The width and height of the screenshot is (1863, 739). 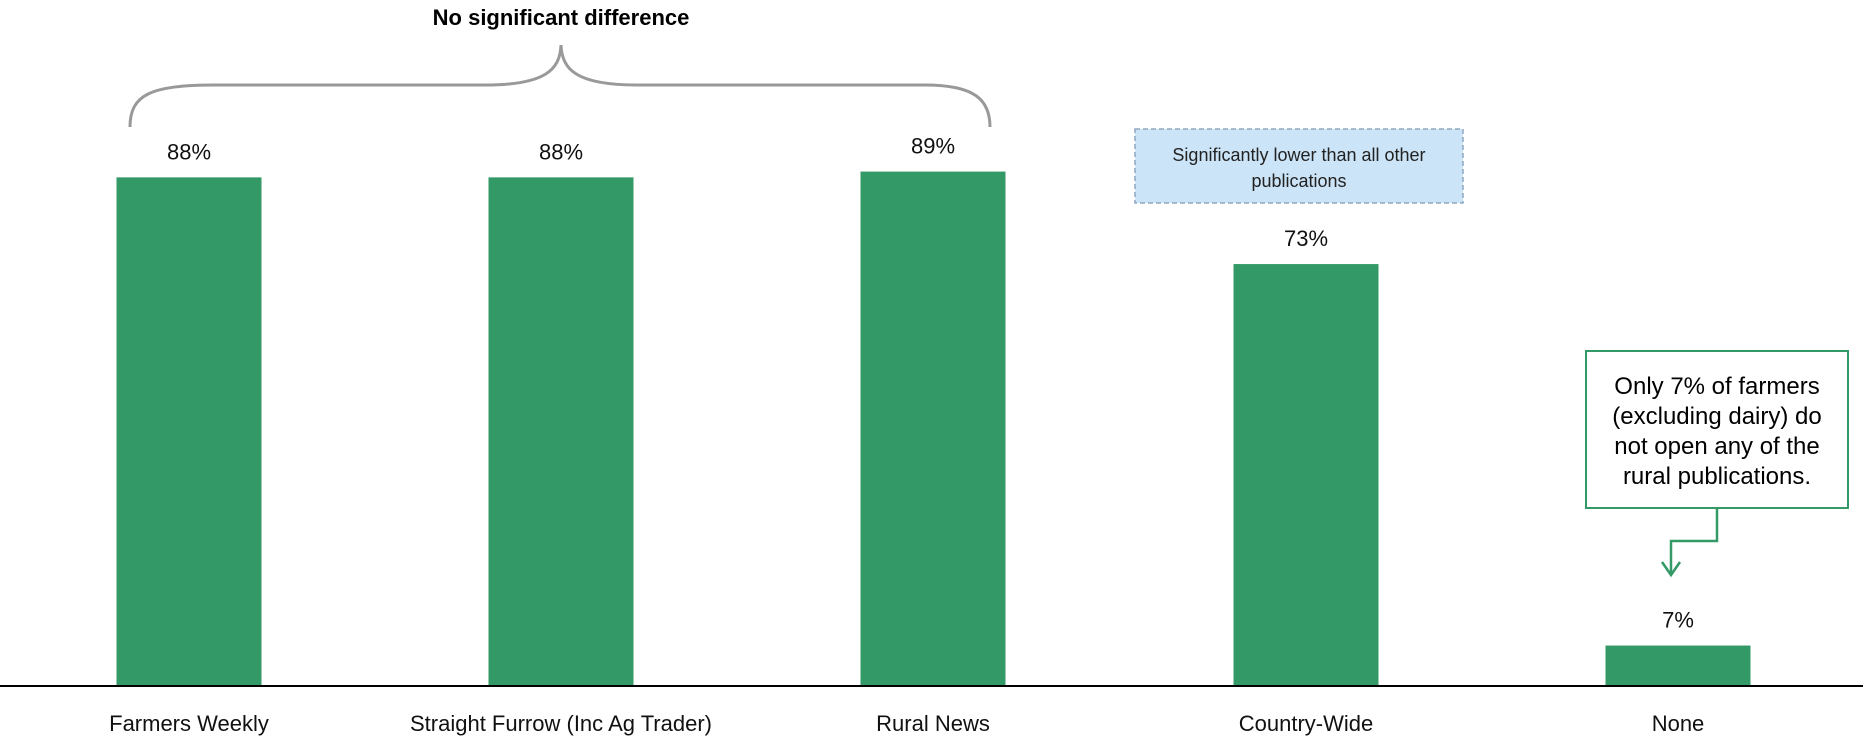 I want to click on note-line-1: Significantly lower than all other, so click(x=1298, y=155).